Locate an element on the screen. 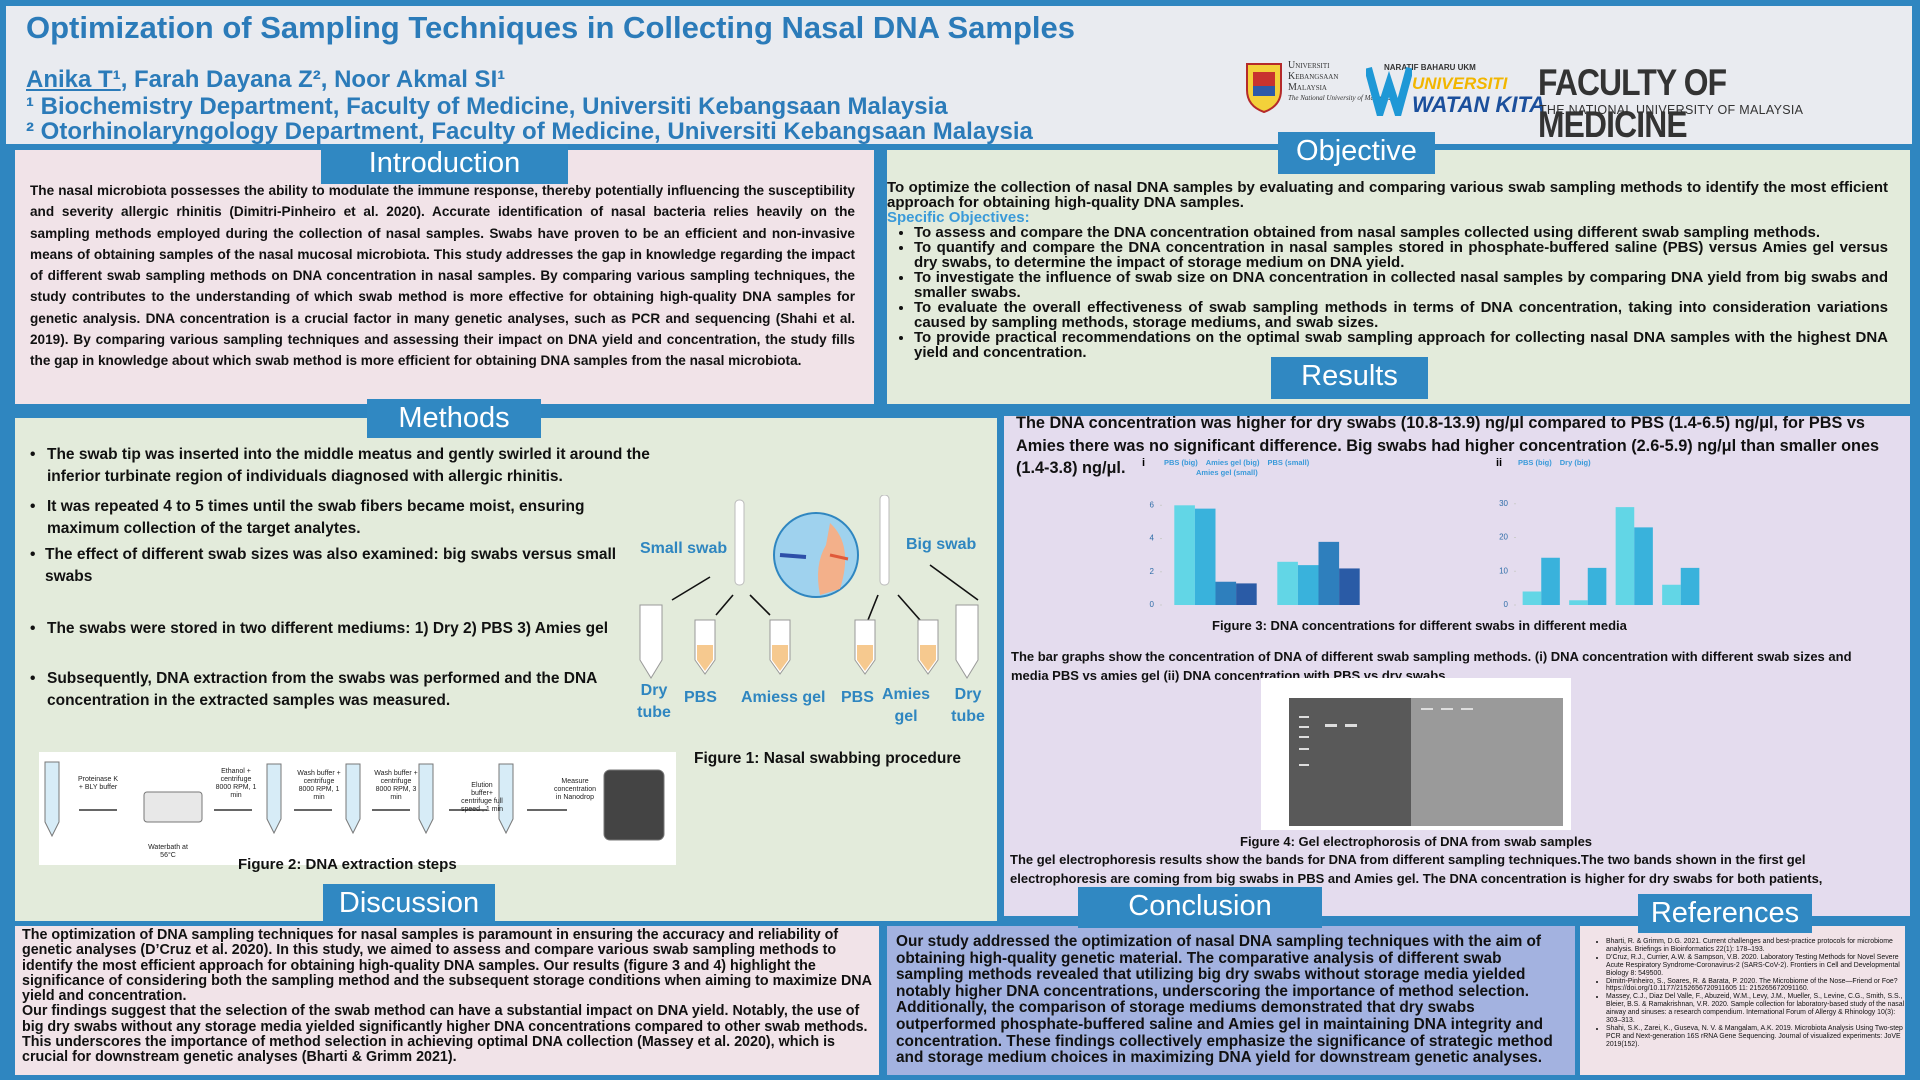 The height and width of the screenshot is (1080, 1920). y-tick-label: 20 is located at coordinates (1503, 537).